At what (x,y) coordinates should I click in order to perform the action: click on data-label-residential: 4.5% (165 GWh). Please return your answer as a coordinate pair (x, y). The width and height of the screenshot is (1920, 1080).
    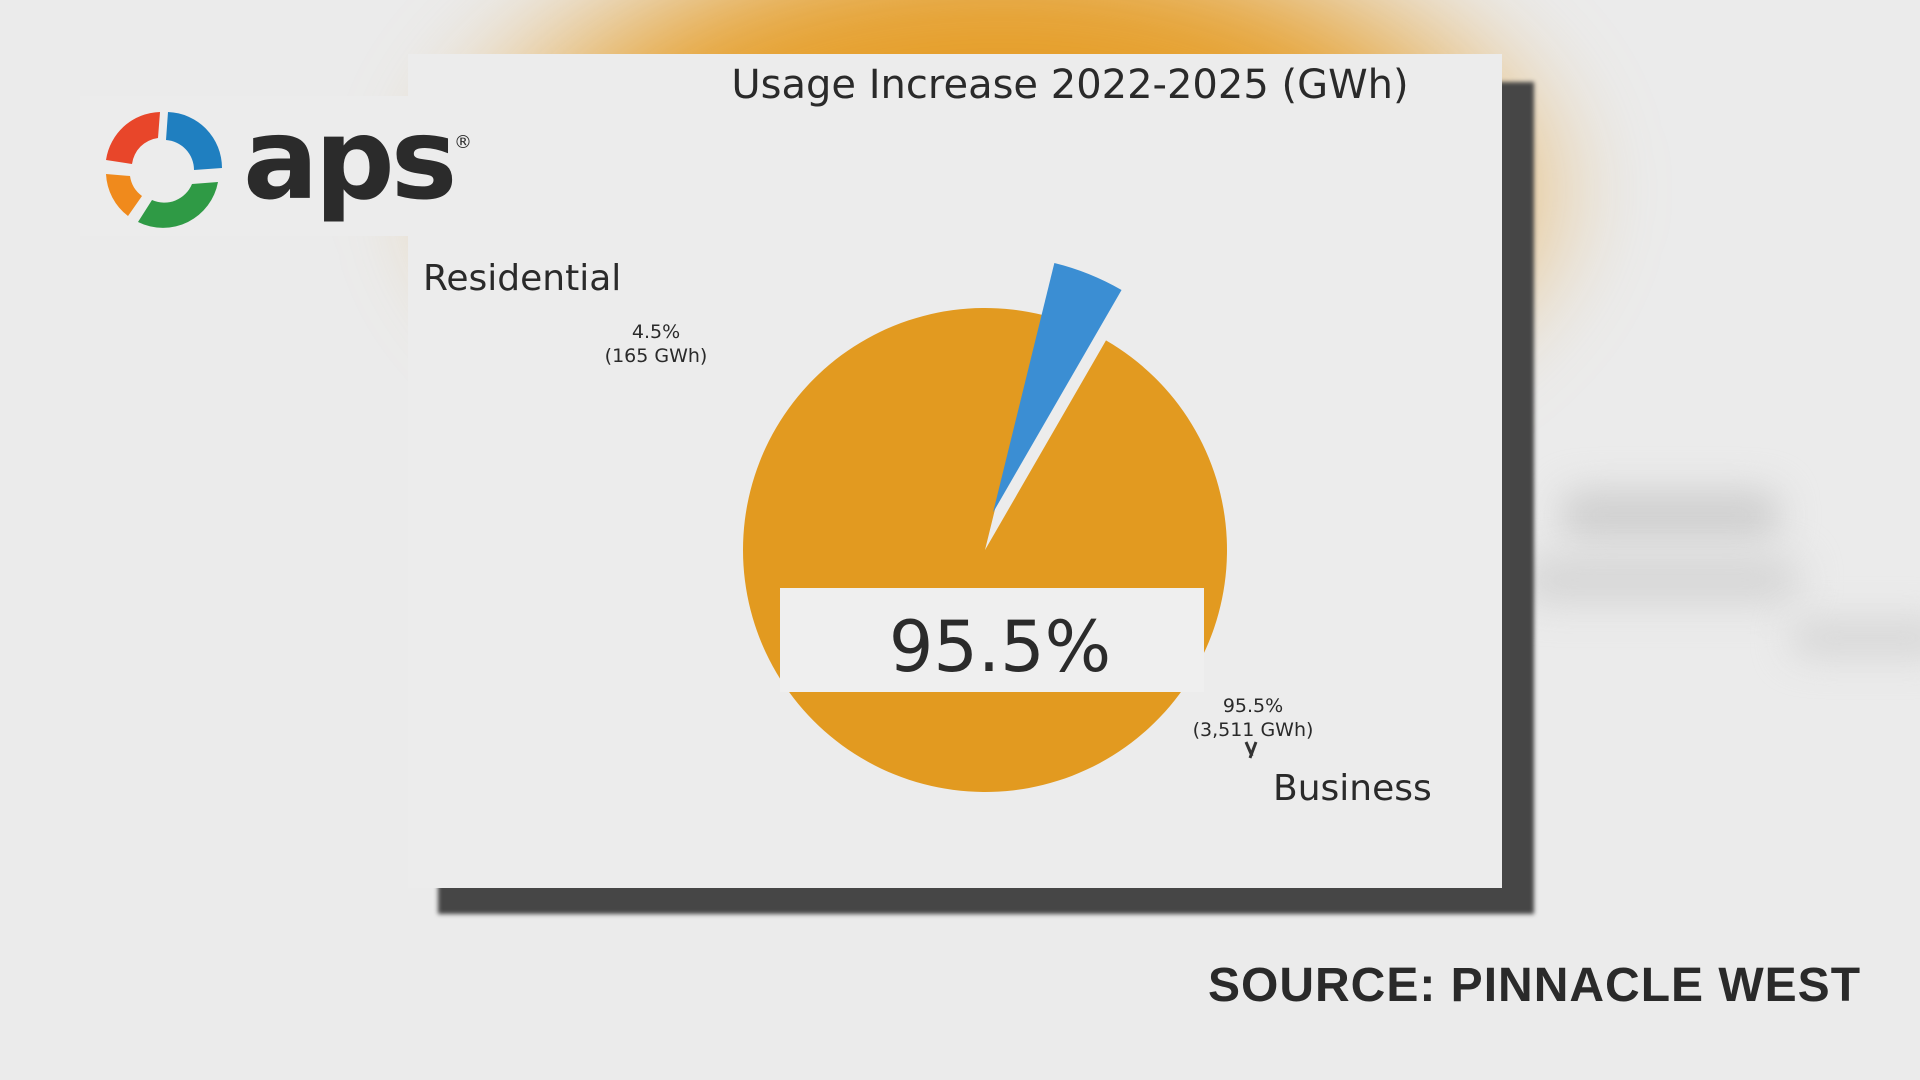
    Looking at the image, I should click on (656, 344).